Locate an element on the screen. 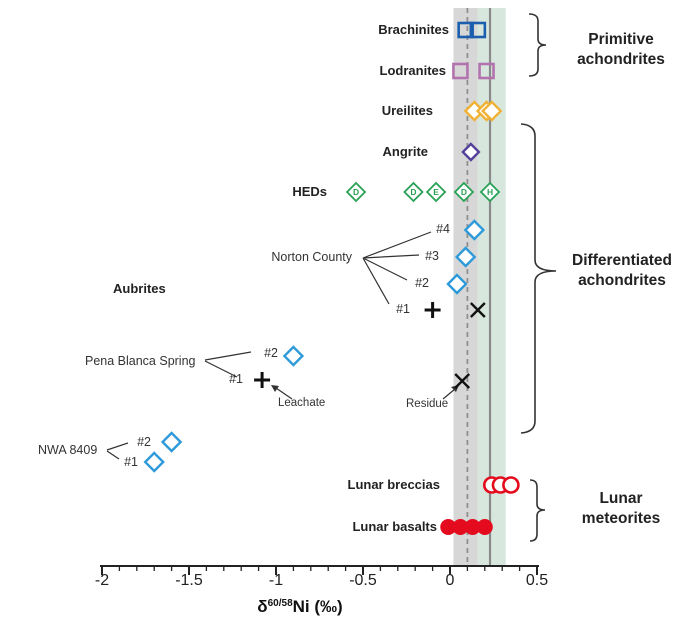 The image size is (700, 634). marker-pena-blanca-spring-1-leachate is located at coordinates (262, 380).